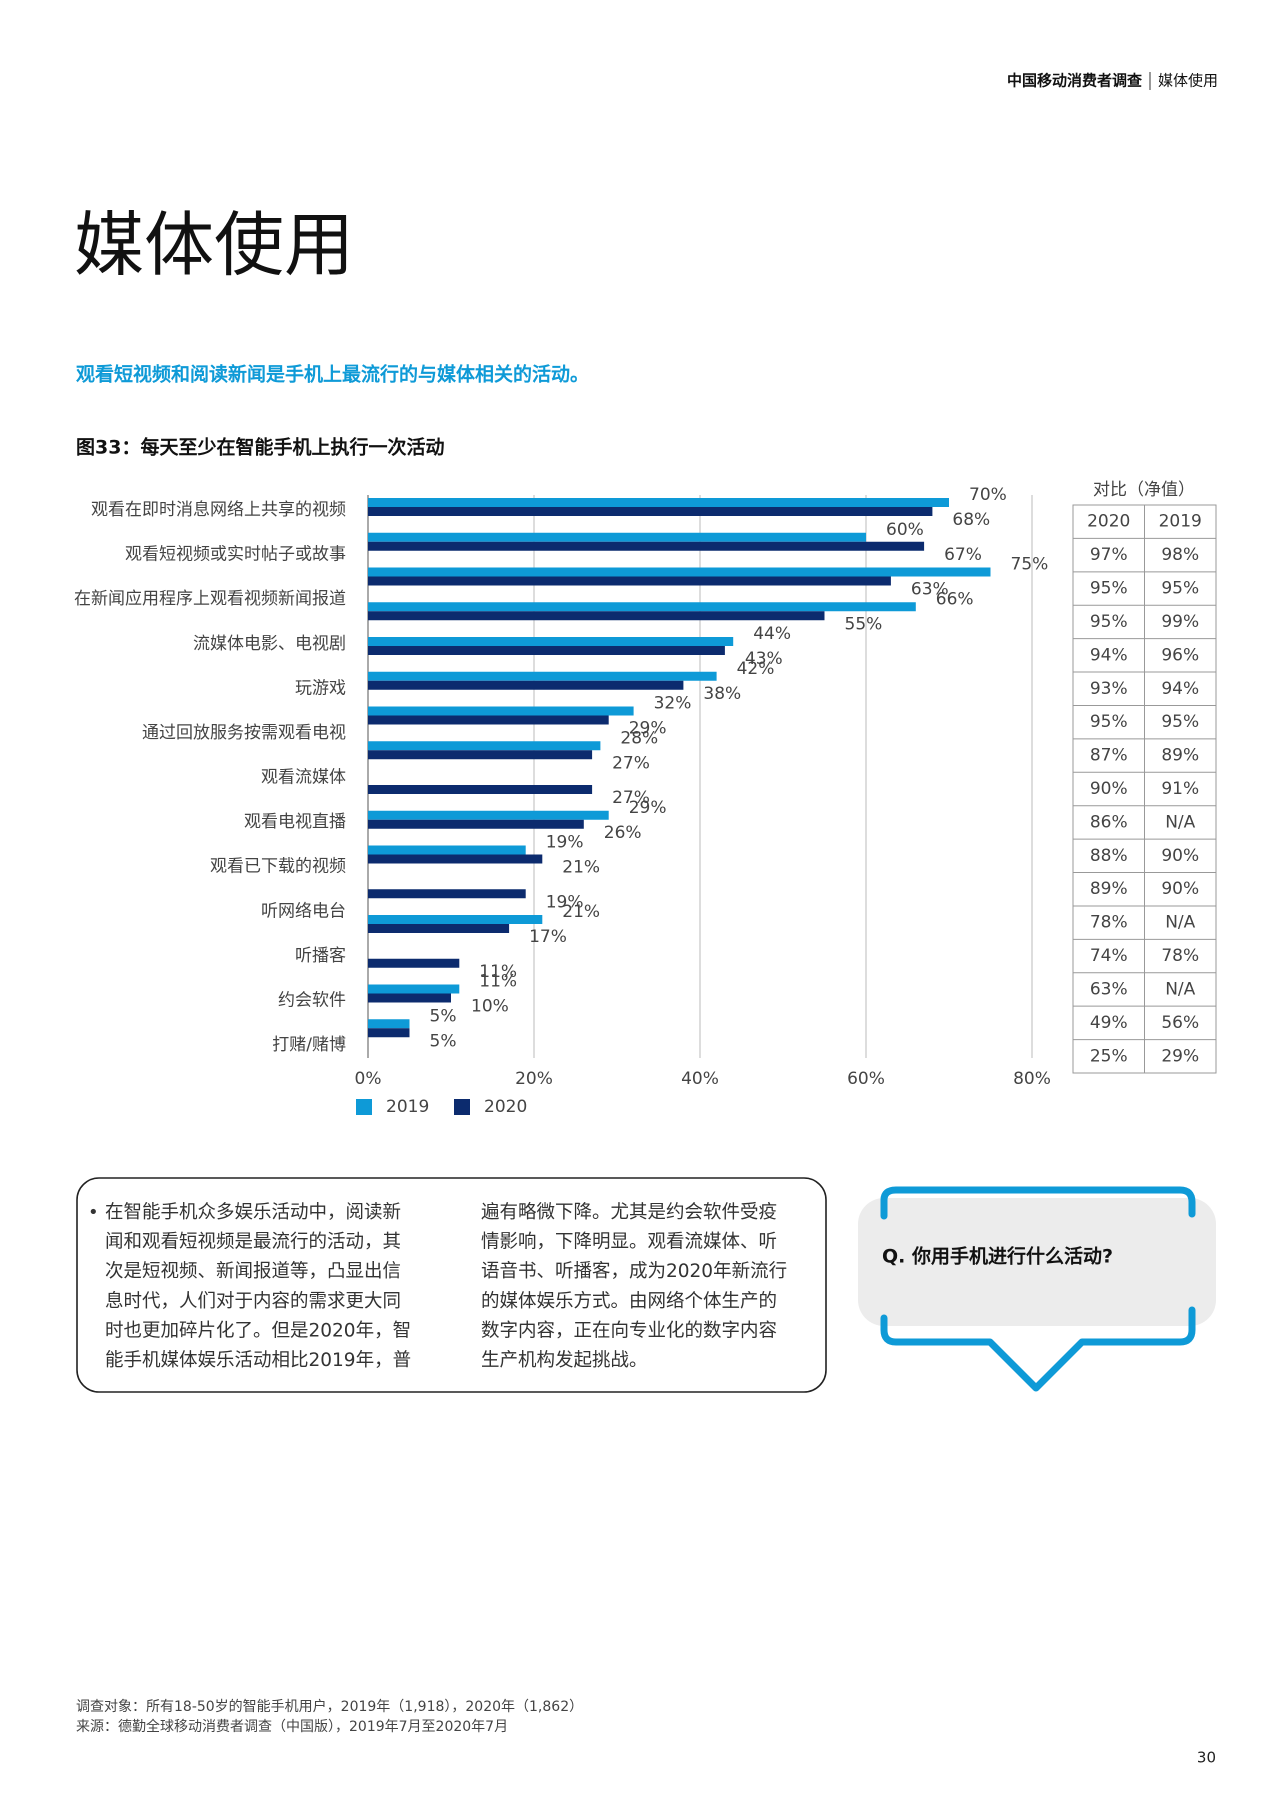 This screenshot has height=1810, width=1280. I want to click on value-label: 44%, so click(772, 634).